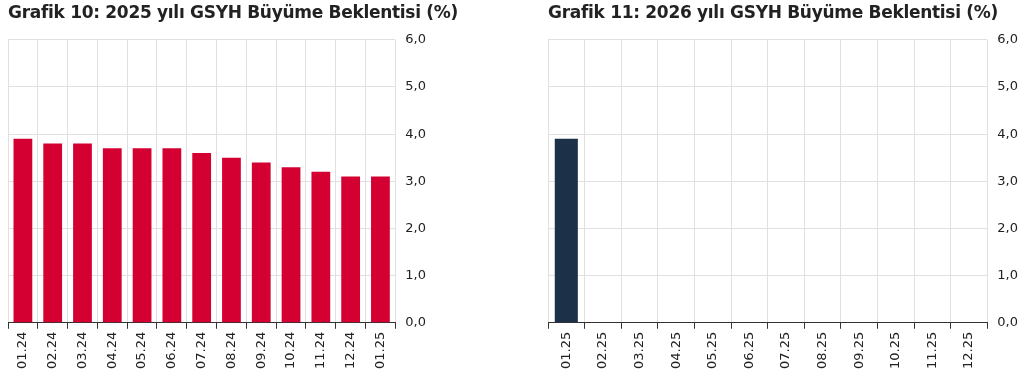 The width and height of the screenshot is (1032, 378). What do you see at coordinates (895, 350) in the screenshot?
I see `x-tick-label: 10.25` at bounding box center [895, 350].